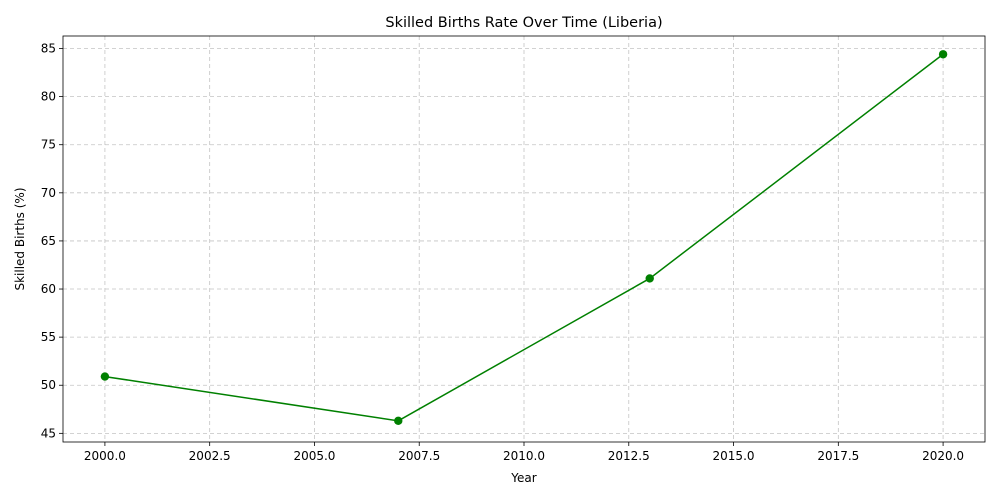 This screenshot has height=500, width=1000. I want to click on x-tick-label: 2020.0, so click(943, 456).